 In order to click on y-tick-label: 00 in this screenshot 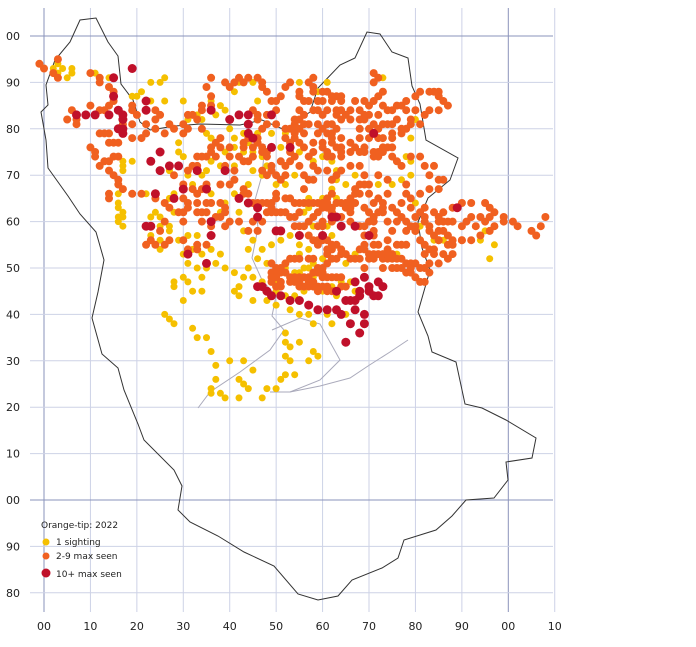, I will do `click(13, 500)`.